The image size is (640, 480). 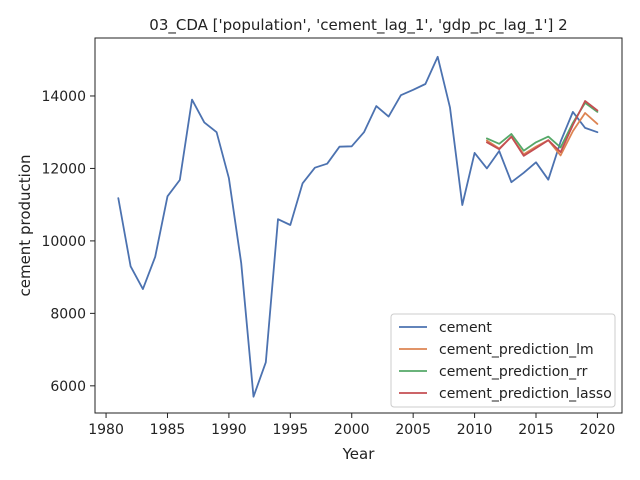 I want to click on legend-box, so click(x=503, y=360).